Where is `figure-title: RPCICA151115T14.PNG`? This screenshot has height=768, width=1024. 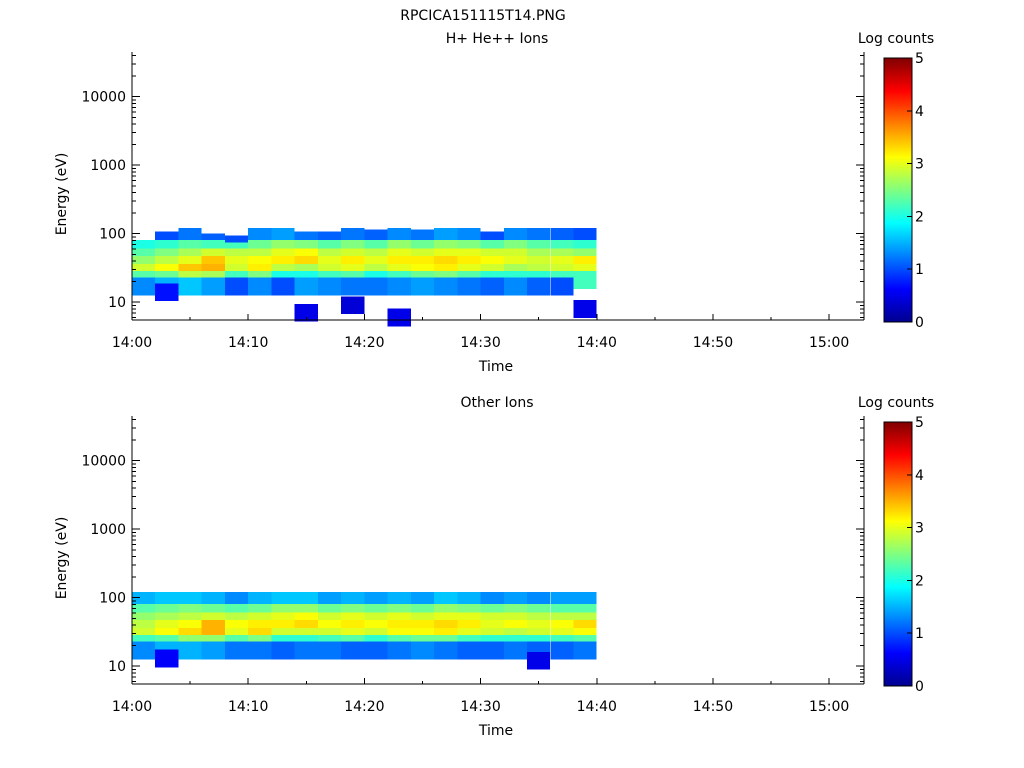
figure-title: RPCICA151115T14.PNG is located at coordinates (482, 16).